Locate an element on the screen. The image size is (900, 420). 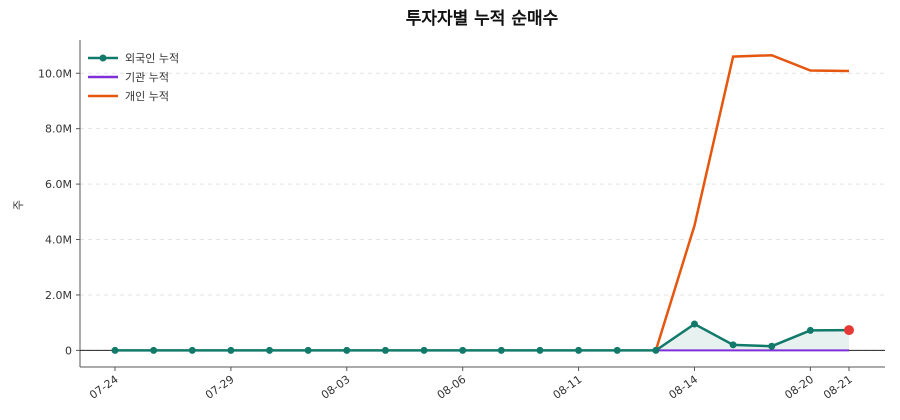
x-tick-label: 08-06 is located at coordinates (452, 387).